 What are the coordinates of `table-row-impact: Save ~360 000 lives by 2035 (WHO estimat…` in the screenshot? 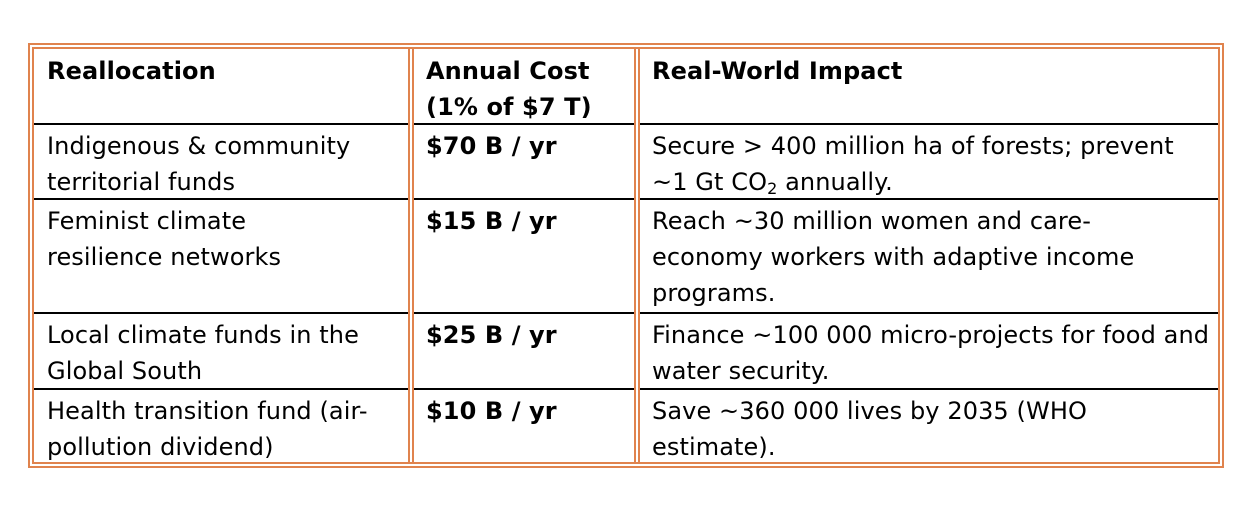 It's located at (869, 429).